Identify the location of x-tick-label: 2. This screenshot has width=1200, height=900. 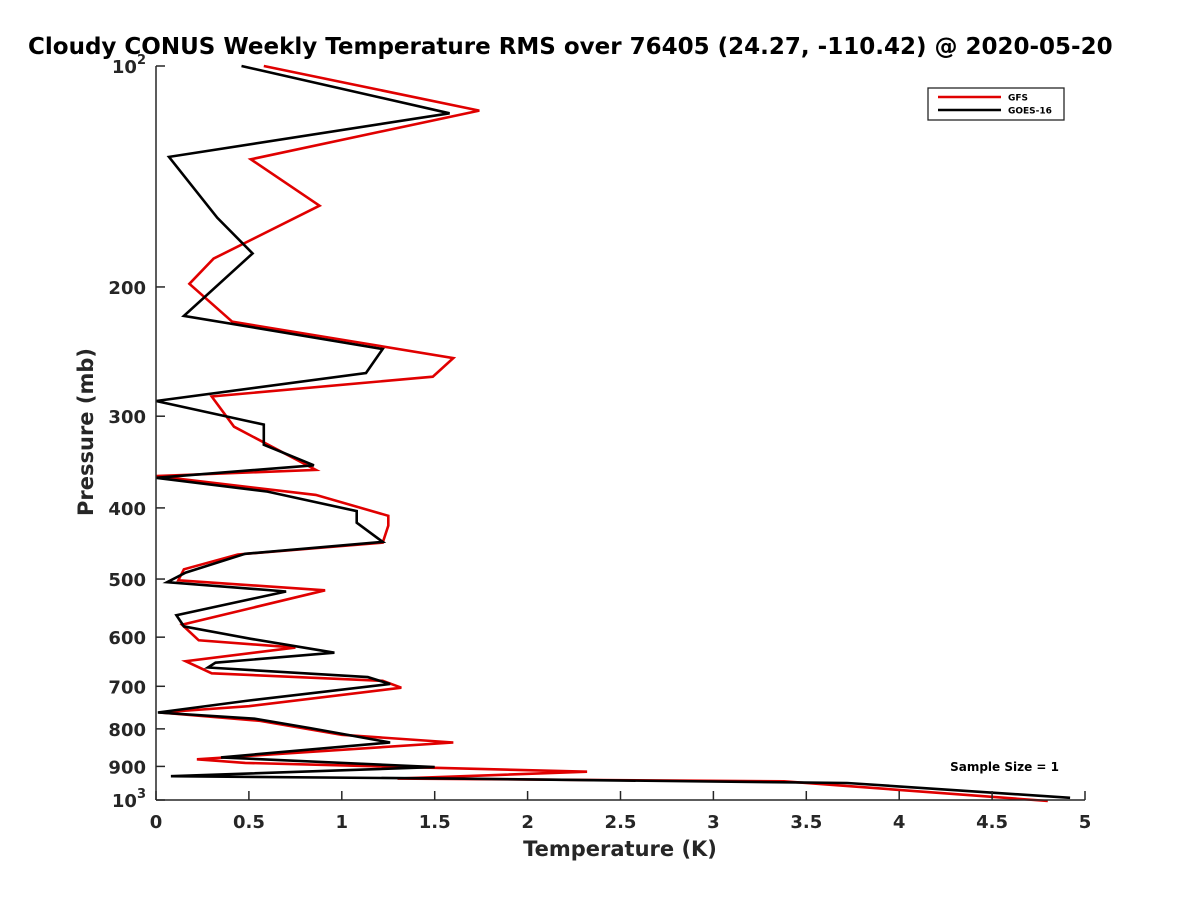
(527, 822).